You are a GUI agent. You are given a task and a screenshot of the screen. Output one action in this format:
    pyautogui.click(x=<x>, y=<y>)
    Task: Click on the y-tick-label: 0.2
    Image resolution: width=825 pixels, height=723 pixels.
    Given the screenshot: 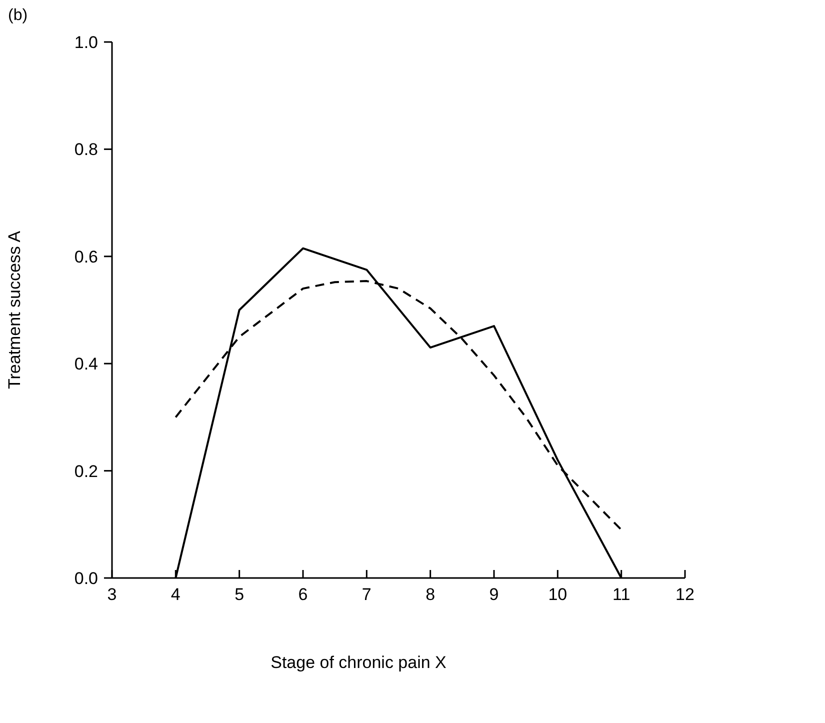 What is the action you would take?
    pyautogui.click(x=86, y=471)
    